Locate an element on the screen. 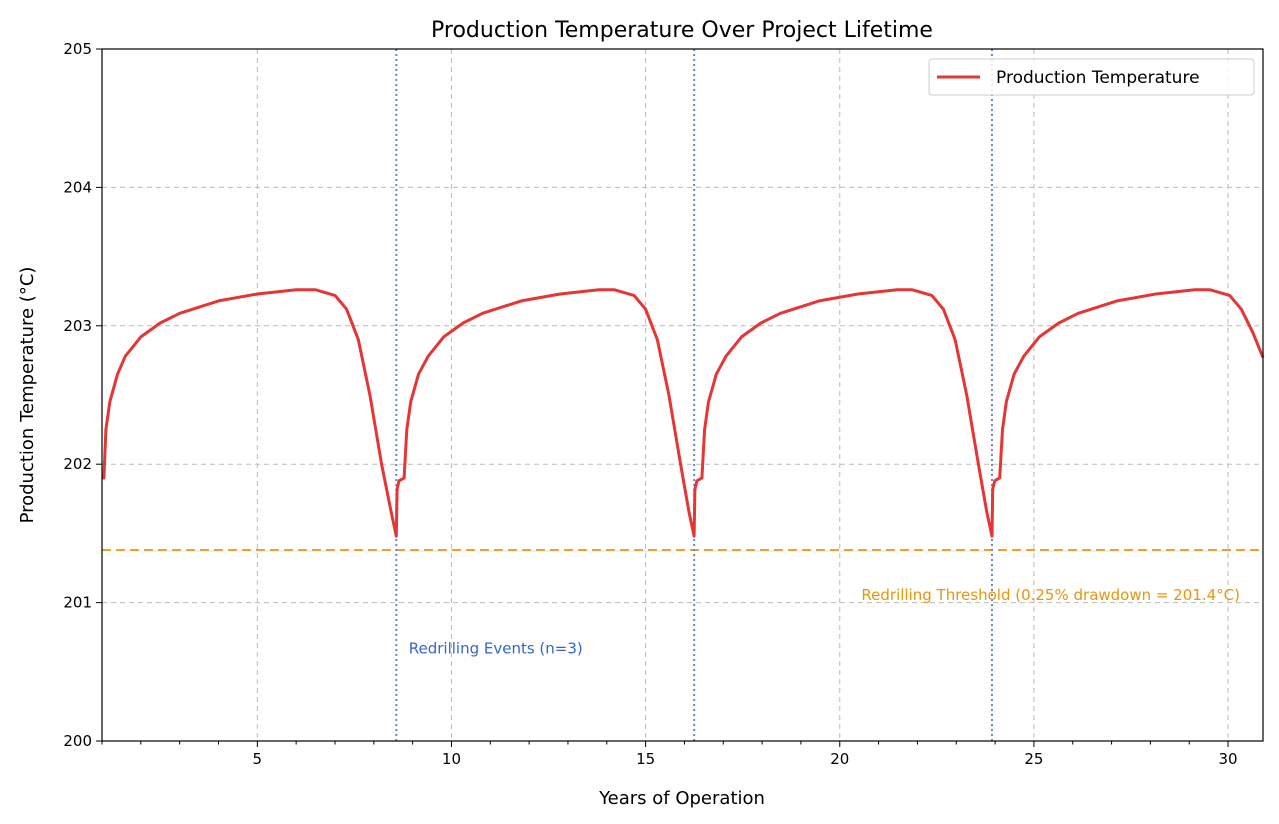 The image size is (1279, 824). legend-entry: Production Temperature is located at coordinates (1098, 78).